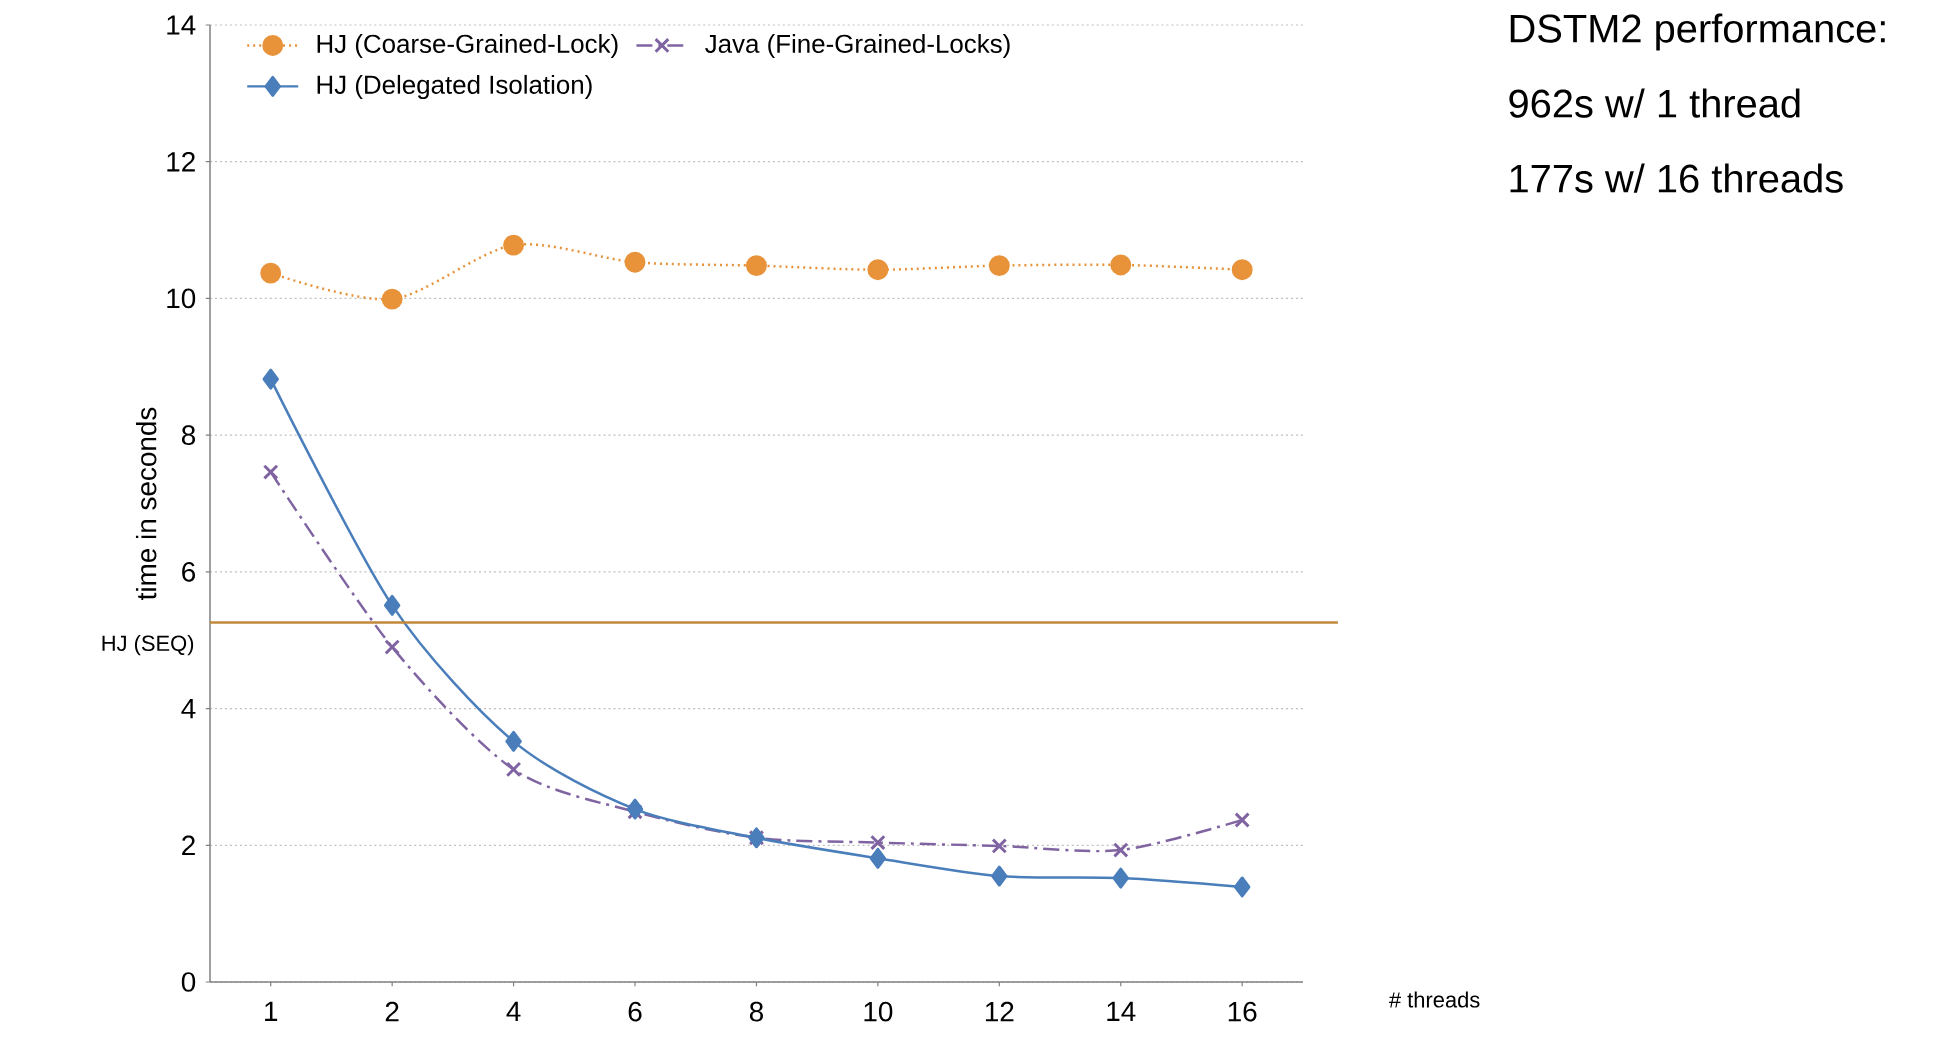 The image size is (1936, 1050). I want to click on x-tick-label: 16, so click(1242, 1011).